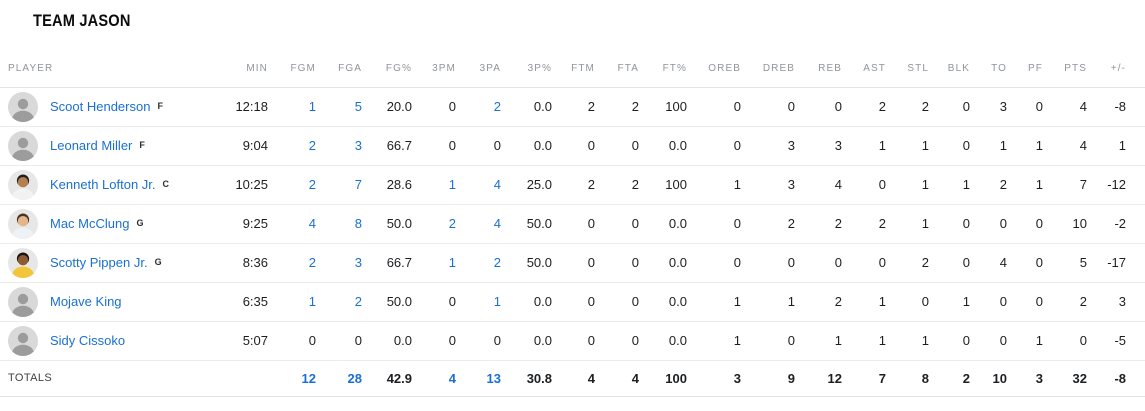  Describe the element at coordinates (1116, 107) in the screenshot. I see `stat-plusminus: -8` at that location.